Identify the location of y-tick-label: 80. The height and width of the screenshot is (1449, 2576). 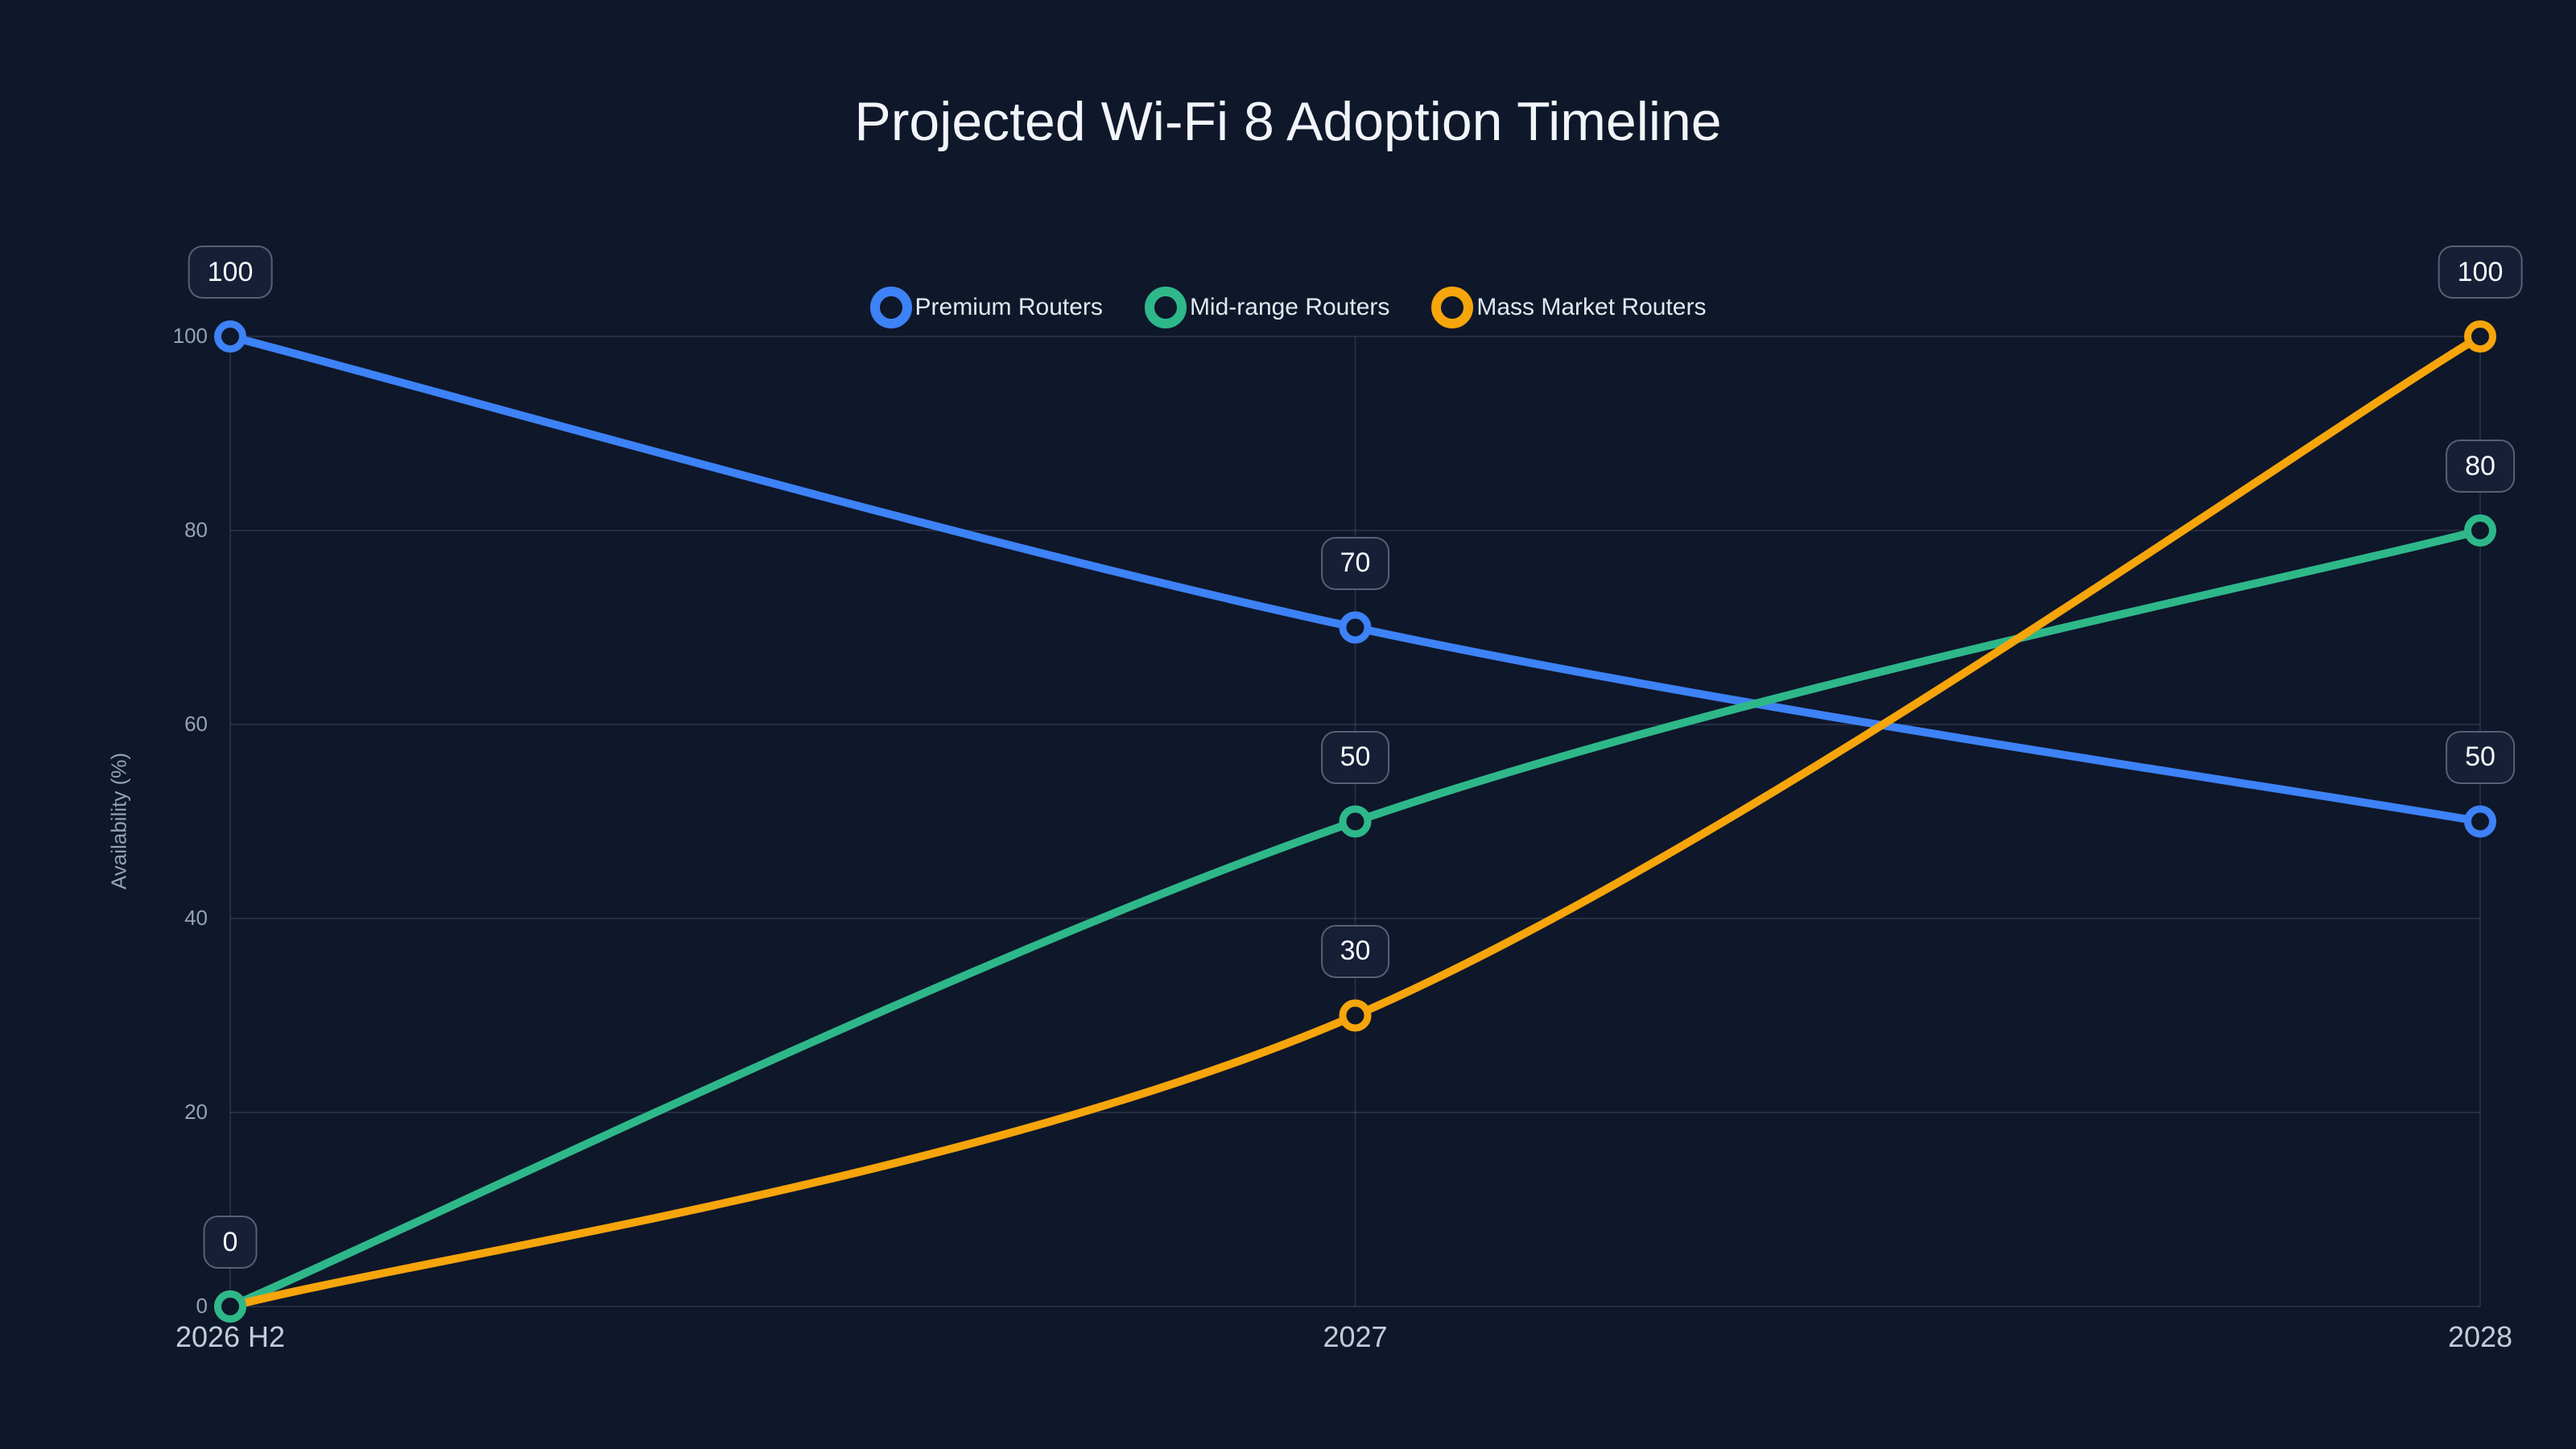
(196, 530).